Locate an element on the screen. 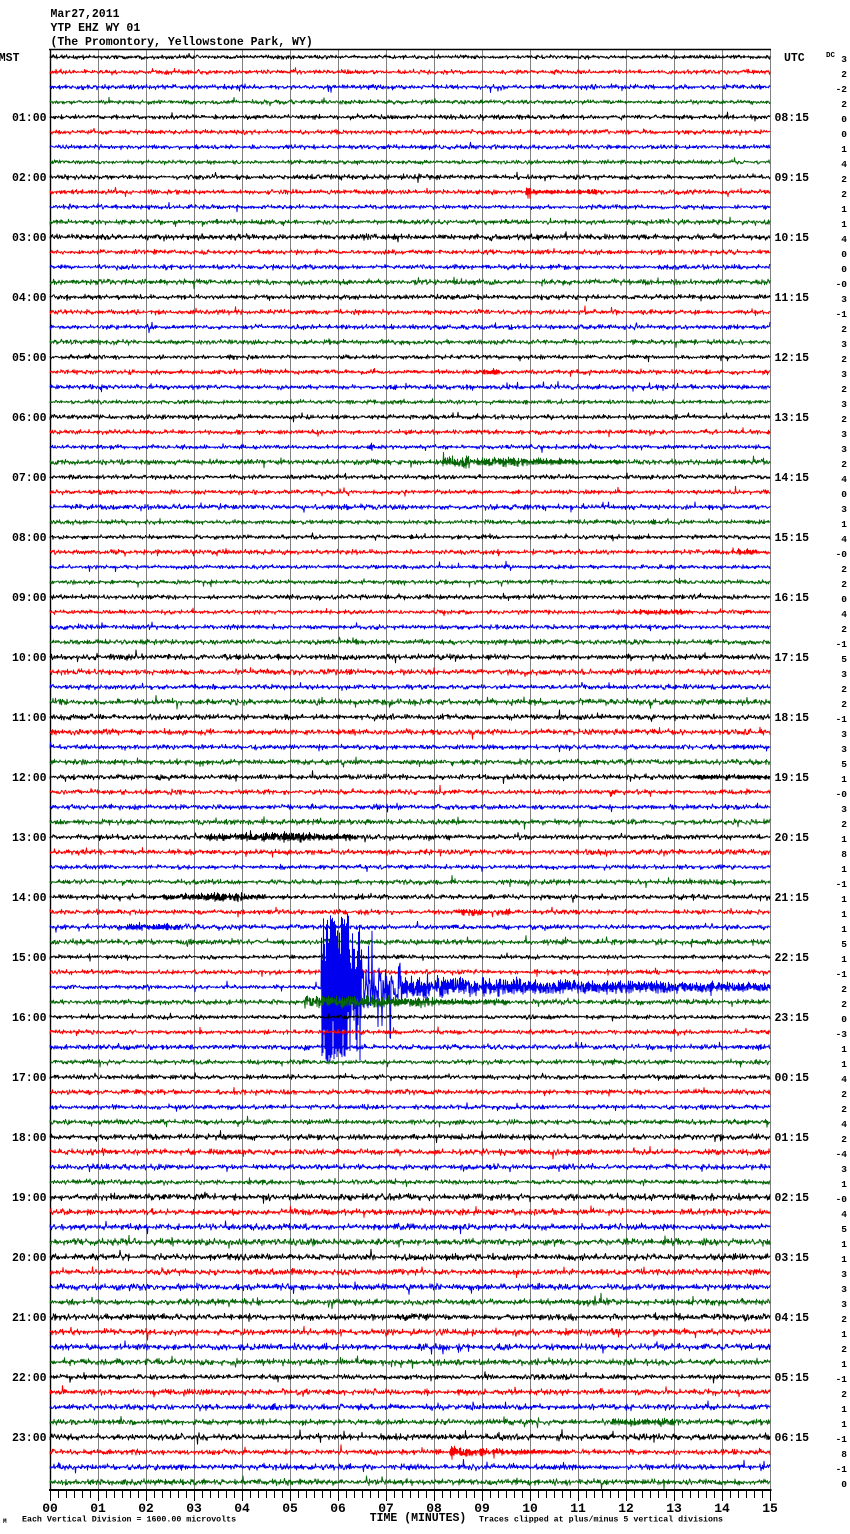 The image size is (850, 1534). svg-text: 17:15 is located at coordinates (792, 658).